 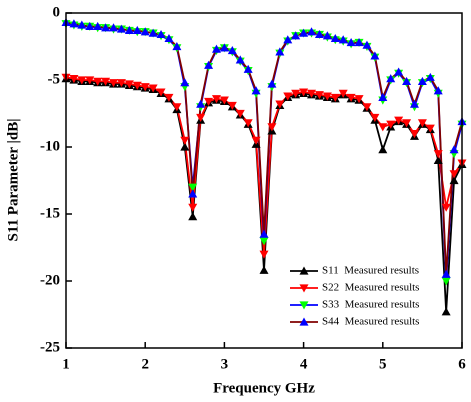 What do you see at coordinates (462, 364) in the screenshot?
I see `x-tick-label: 6` at bounding box center [462, 364].